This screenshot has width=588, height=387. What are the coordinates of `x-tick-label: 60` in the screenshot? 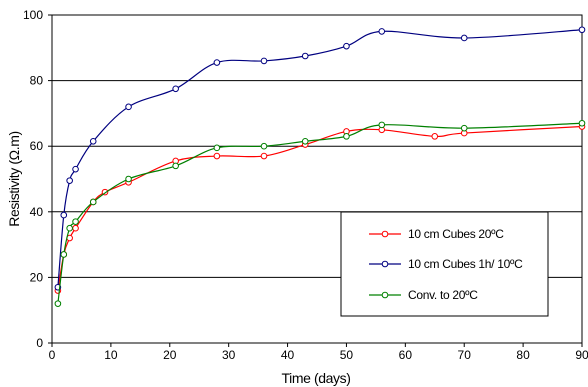 It's located at (406, 355).